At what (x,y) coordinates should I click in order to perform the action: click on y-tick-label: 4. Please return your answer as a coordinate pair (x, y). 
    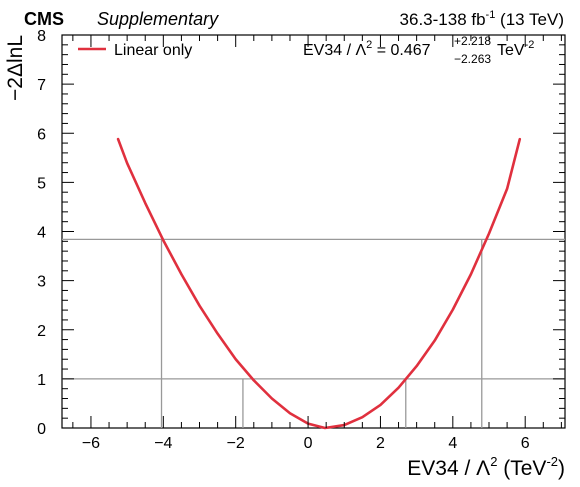
    Looking at the image, I should click on (41, 233).